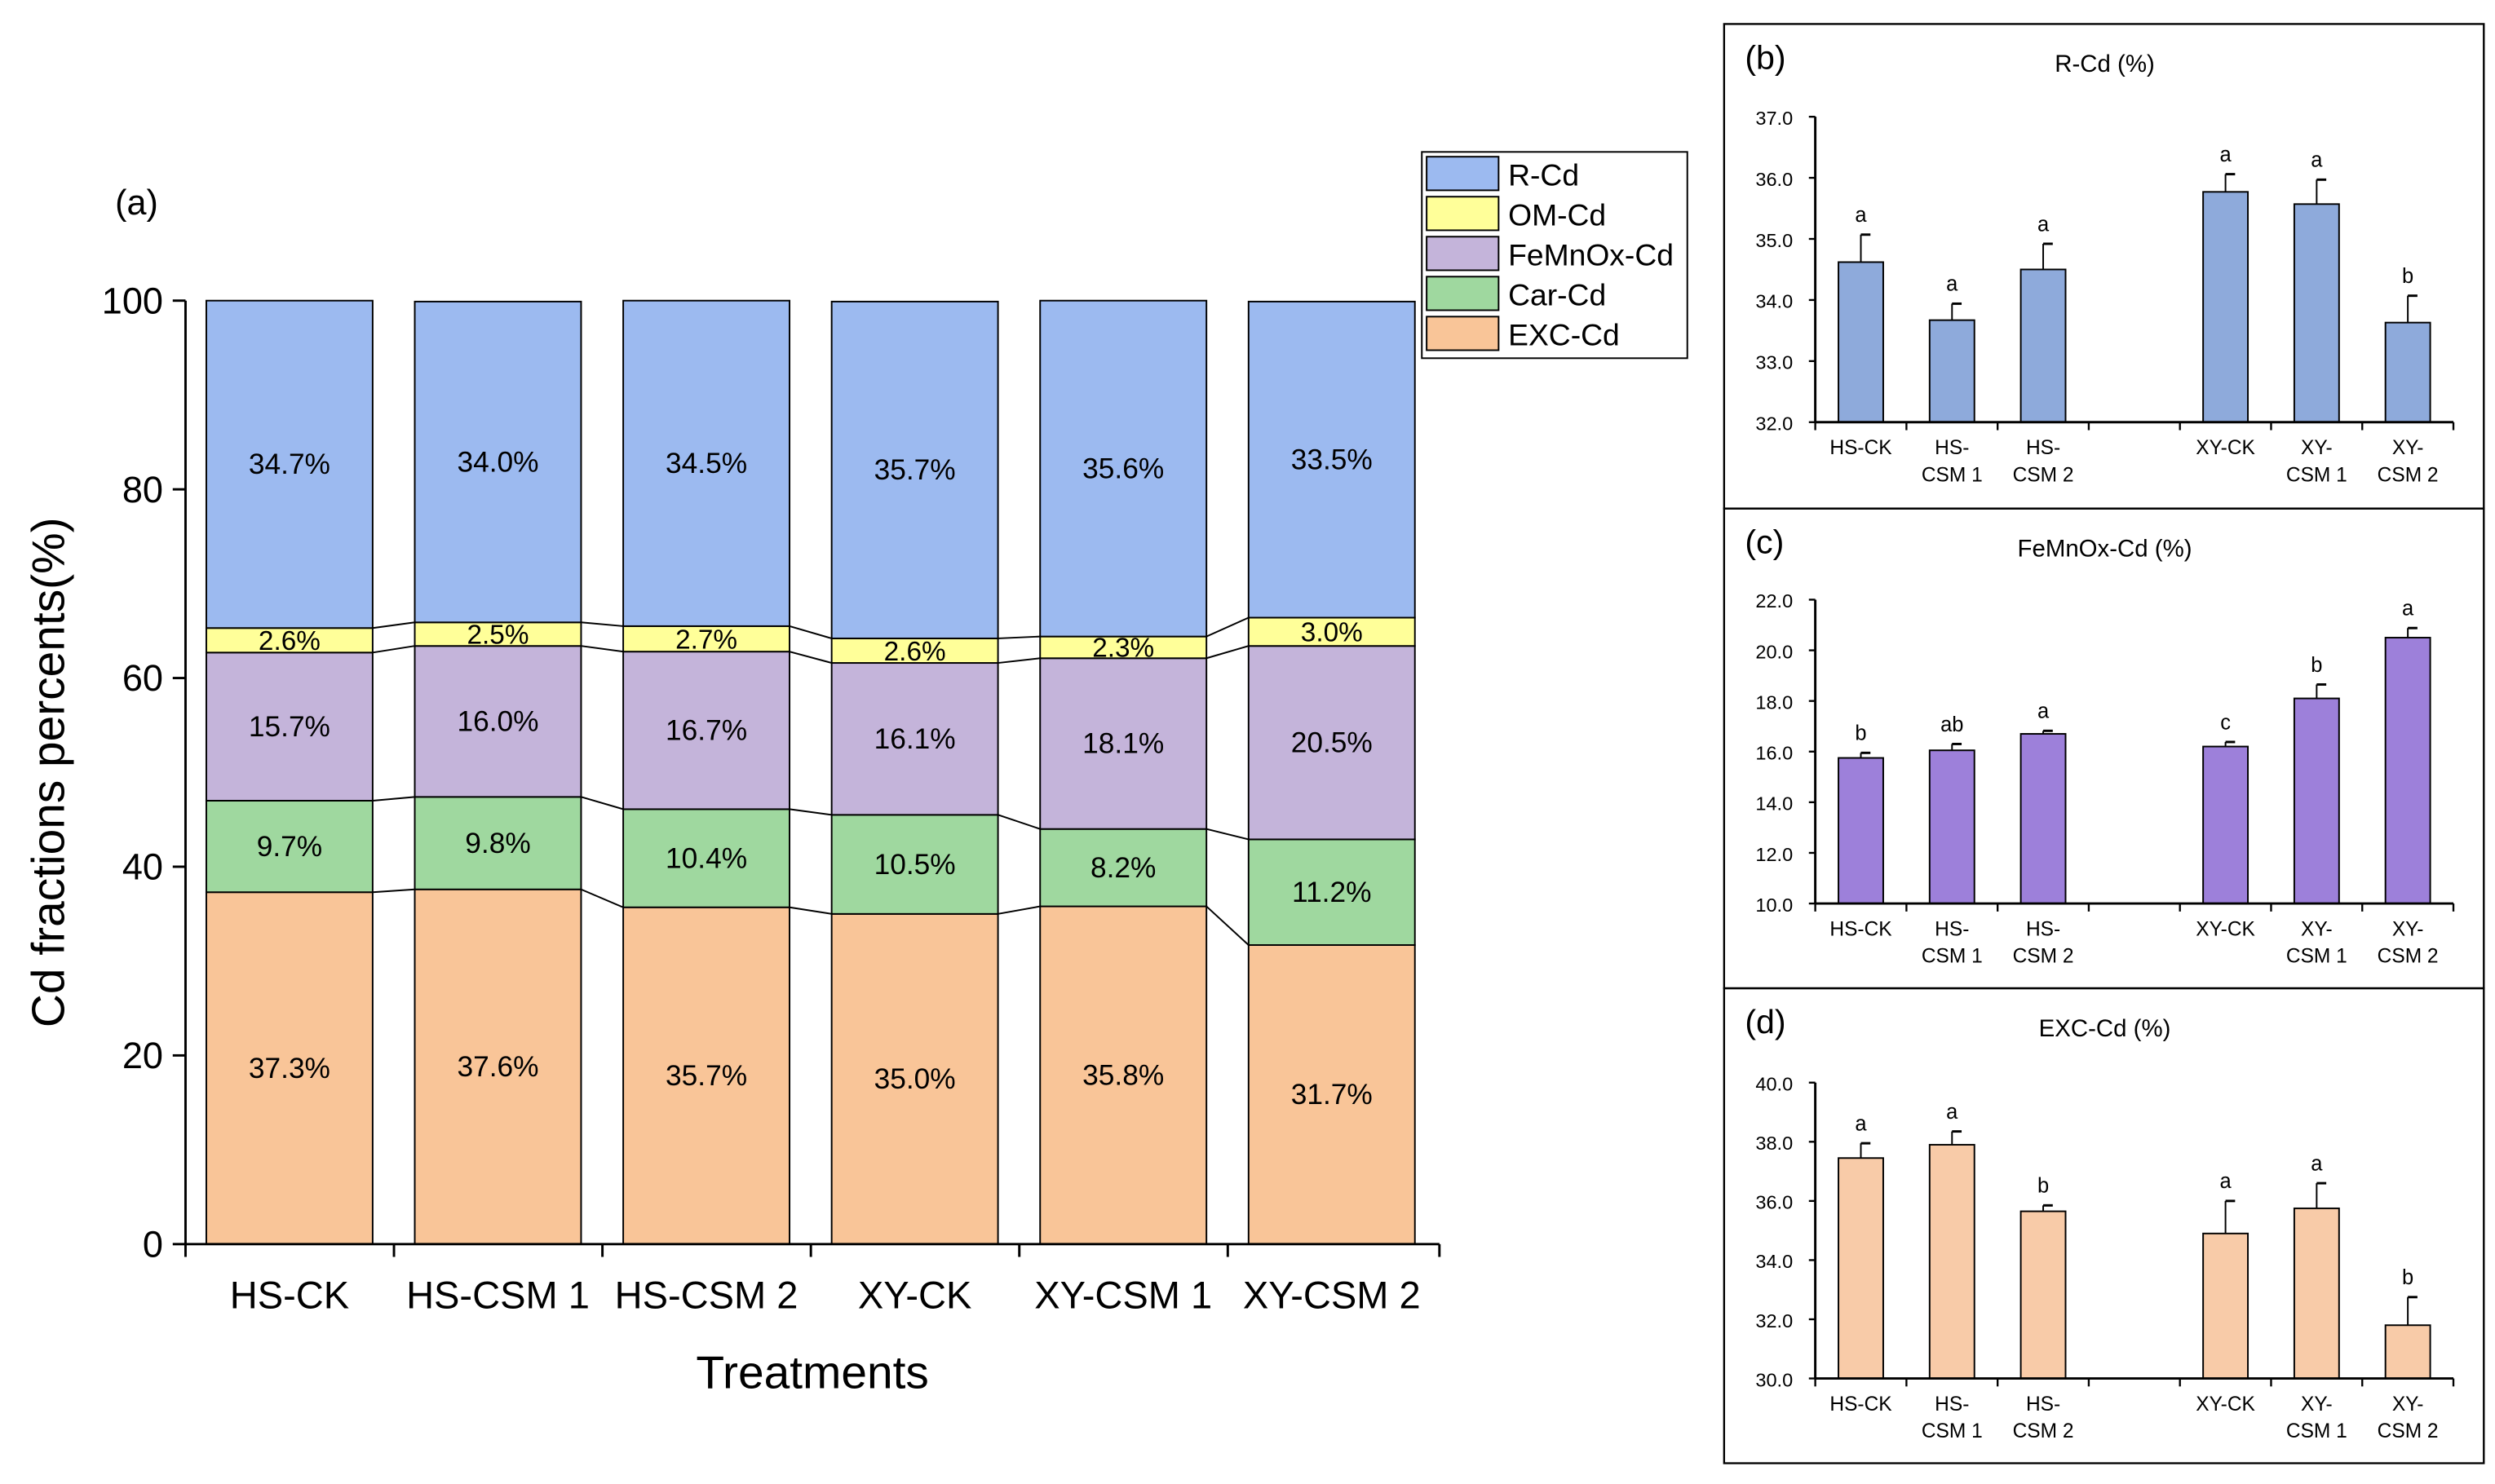  Describe the element at coordinates (2105, 548) in the screenshot. I see `panel-title: FeMnOx-Cd (%)` at that location.